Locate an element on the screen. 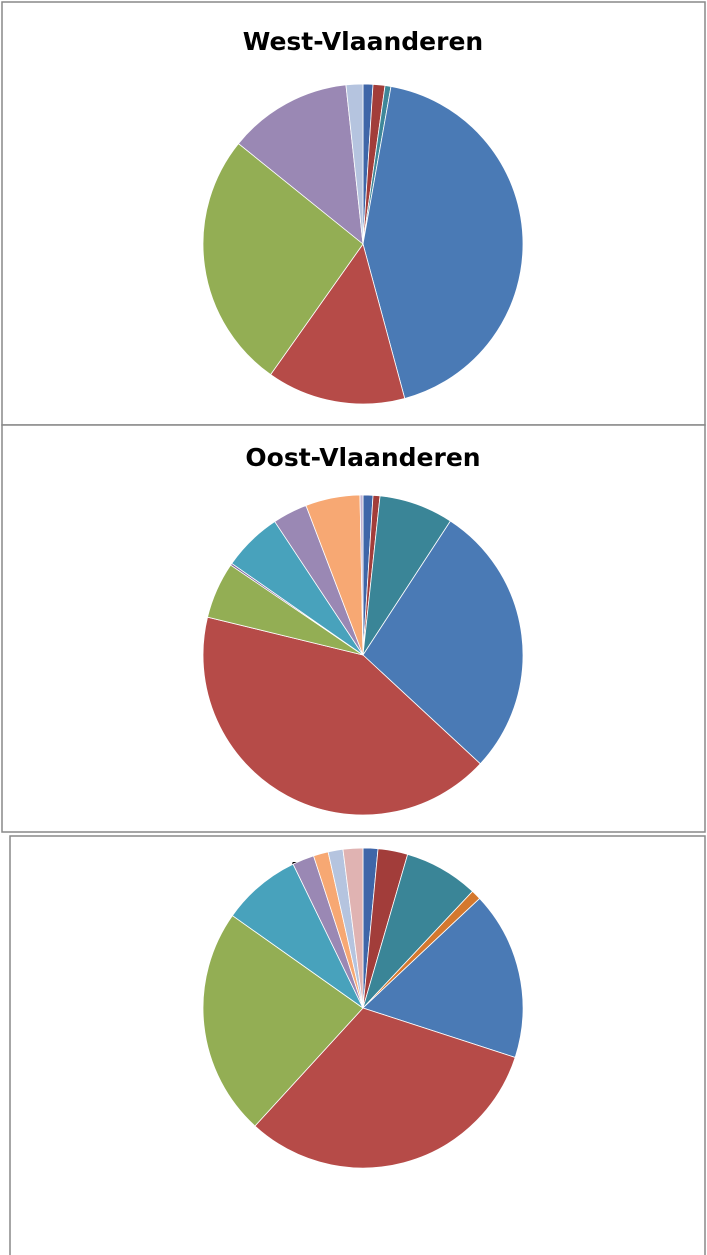 This screenshot has width=707, height=1255. chart-title: Oost-Vlaanderen is located at coordinates (362, 457).